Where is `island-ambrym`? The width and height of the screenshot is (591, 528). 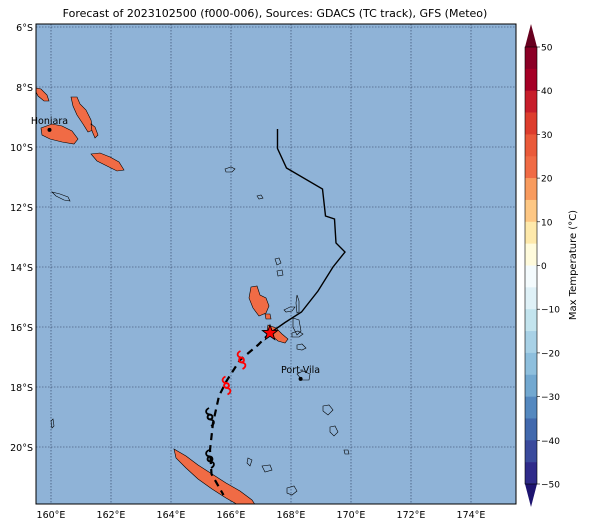
island-ambrym is located at coordinates (297, 334).